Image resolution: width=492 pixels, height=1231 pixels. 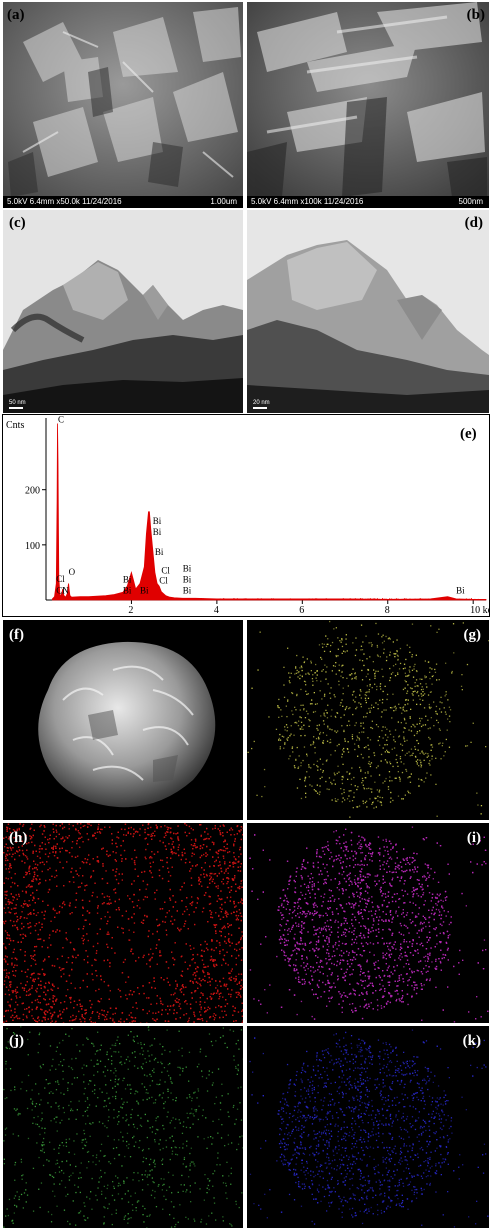 I want to click on map-dots-j, so click(x=123, y=1127).